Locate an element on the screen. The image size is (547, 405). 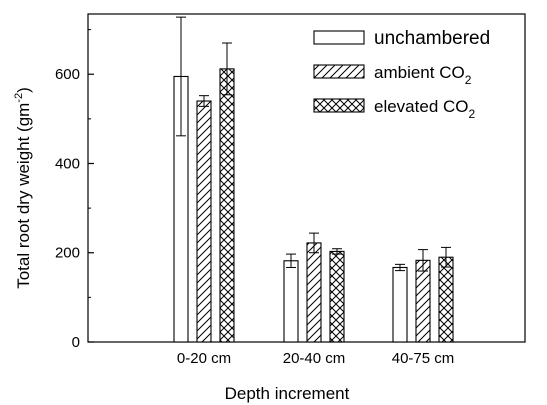
x-axis-title: Depth increment is located at coordinates (287, 393).